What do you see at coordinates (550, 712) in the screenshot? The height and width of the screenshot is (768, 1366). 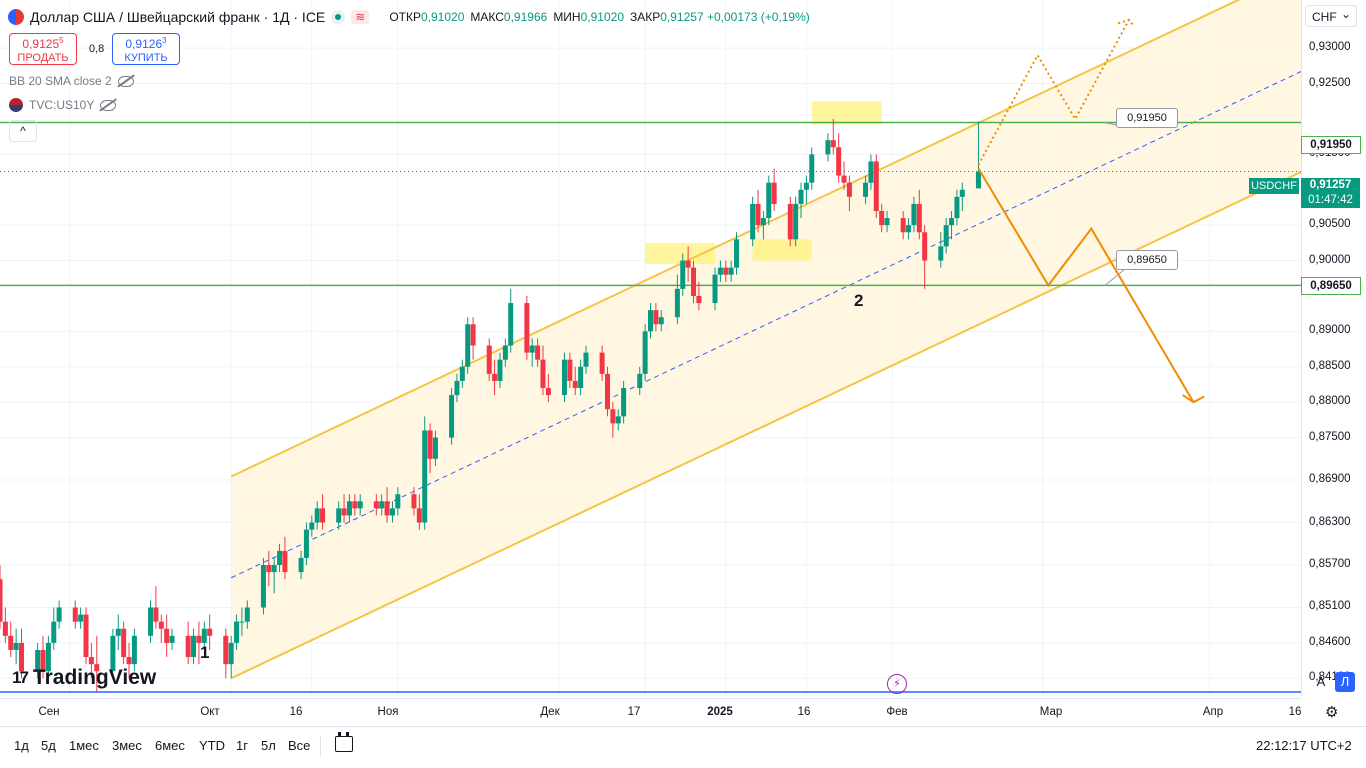 I see `time-label: Дек` at bounding box center [550, 712].